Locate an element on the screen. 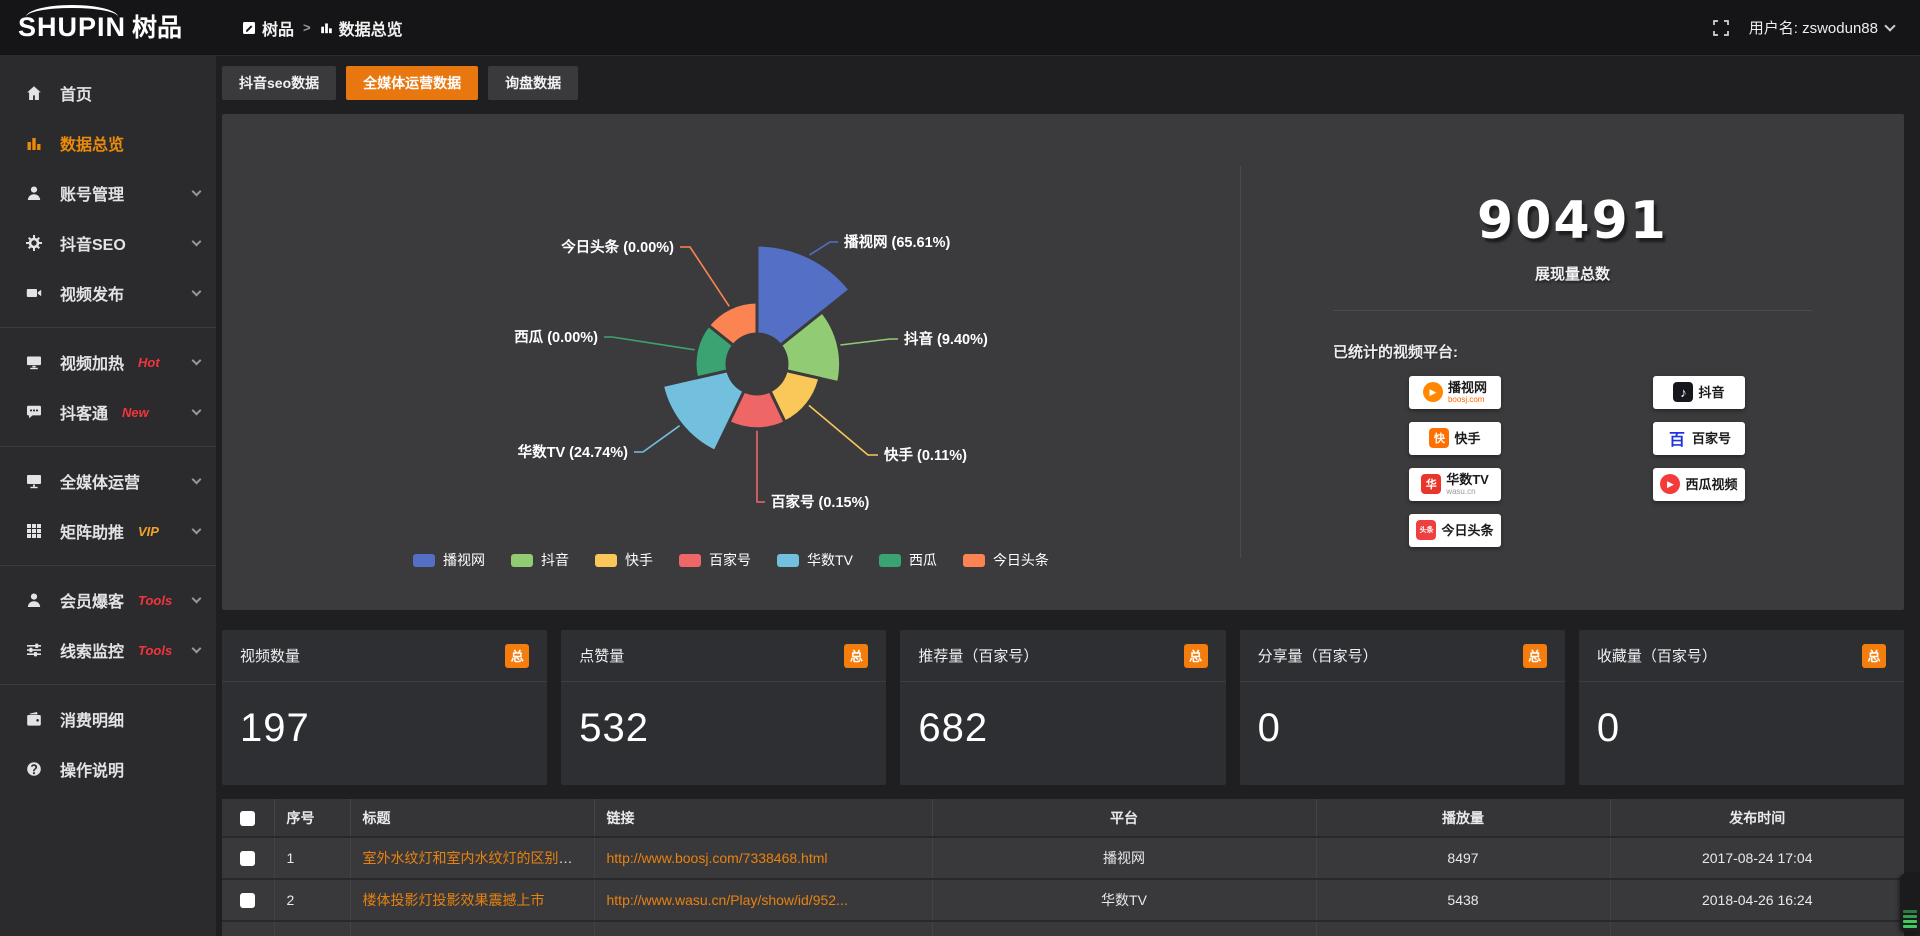  video-title-link: 室外水纹灯和室内水纹灯的区别和简介 is located at coordinates (478, 858).